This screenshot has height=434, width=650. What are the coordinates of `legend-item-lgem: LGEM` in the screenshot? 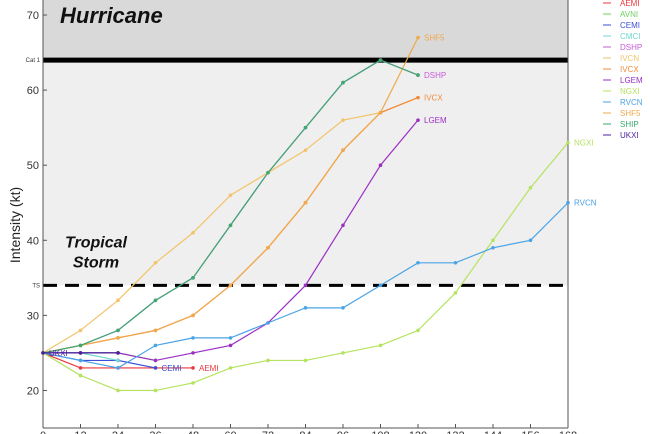 It's located at (631, 80).